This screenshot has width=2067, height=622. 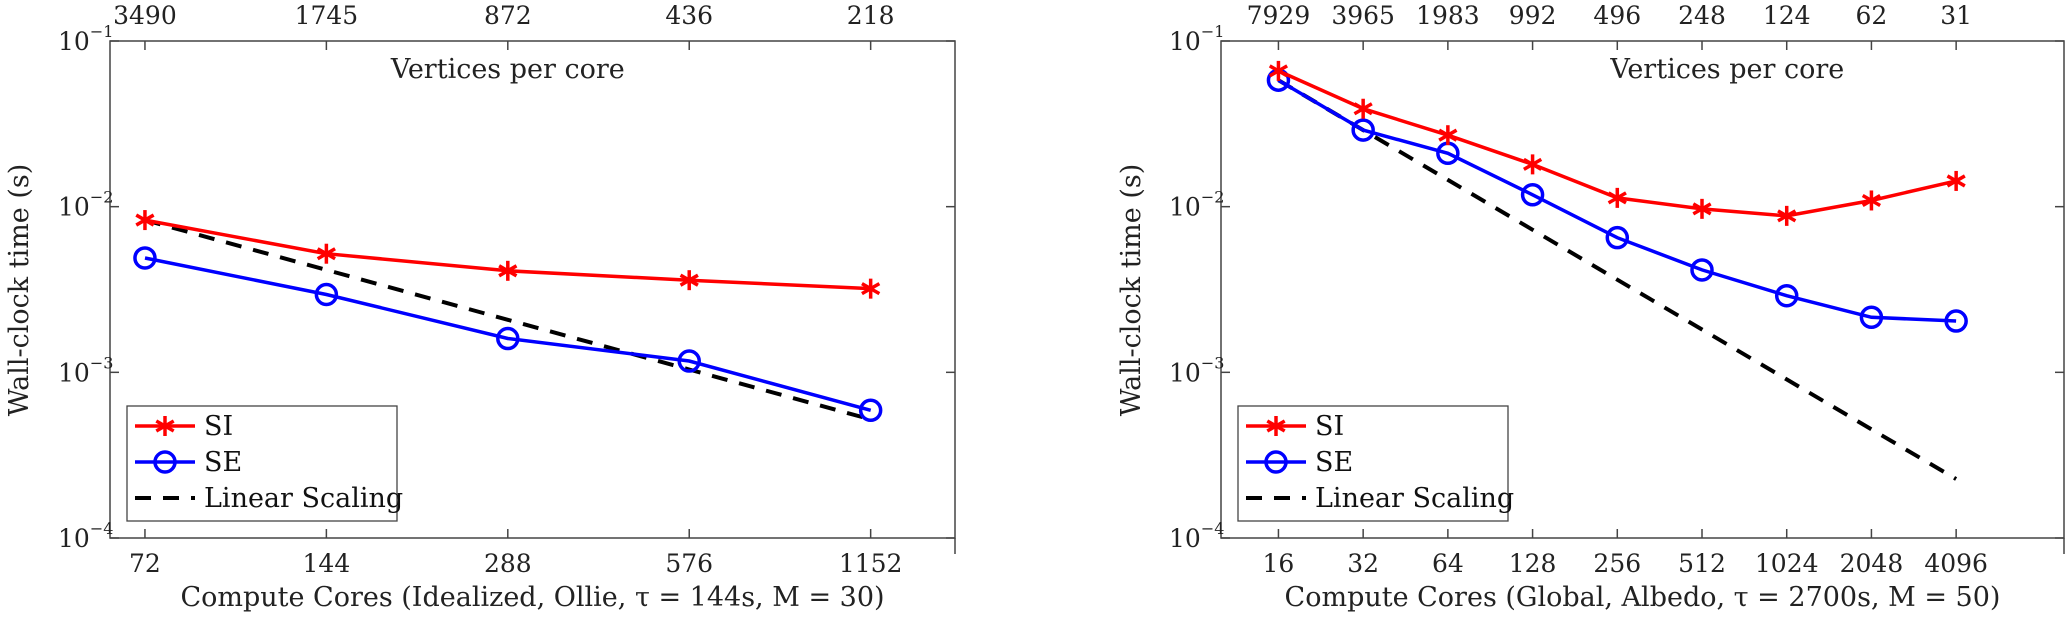 What do you see at coordinates (1787, 15) in the screenshot?
I see `top-tick-label: 124` at bounding box center [1787, 15].